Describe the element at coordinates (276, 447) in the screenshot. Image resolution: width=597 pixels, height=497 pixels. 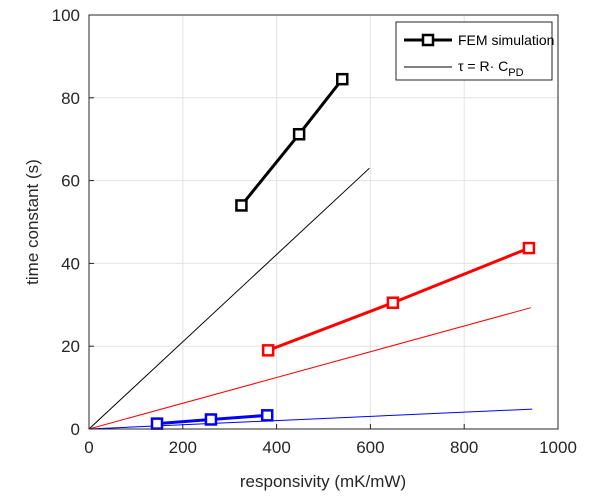
I see `x-tick-label: 400` at that location.